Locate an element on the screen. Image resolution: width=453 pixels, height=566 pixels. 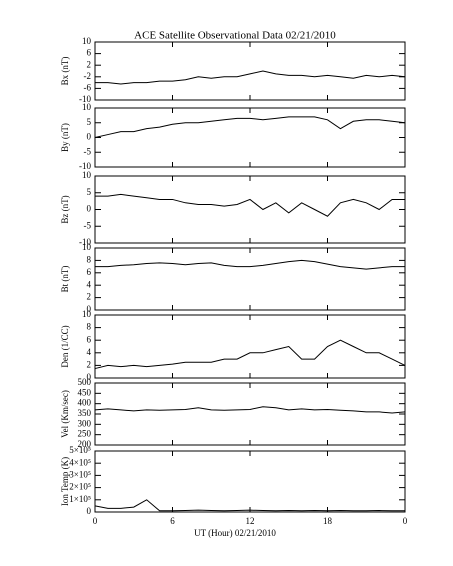
y-tick-label: 200 is located at coordinates (85, 444).